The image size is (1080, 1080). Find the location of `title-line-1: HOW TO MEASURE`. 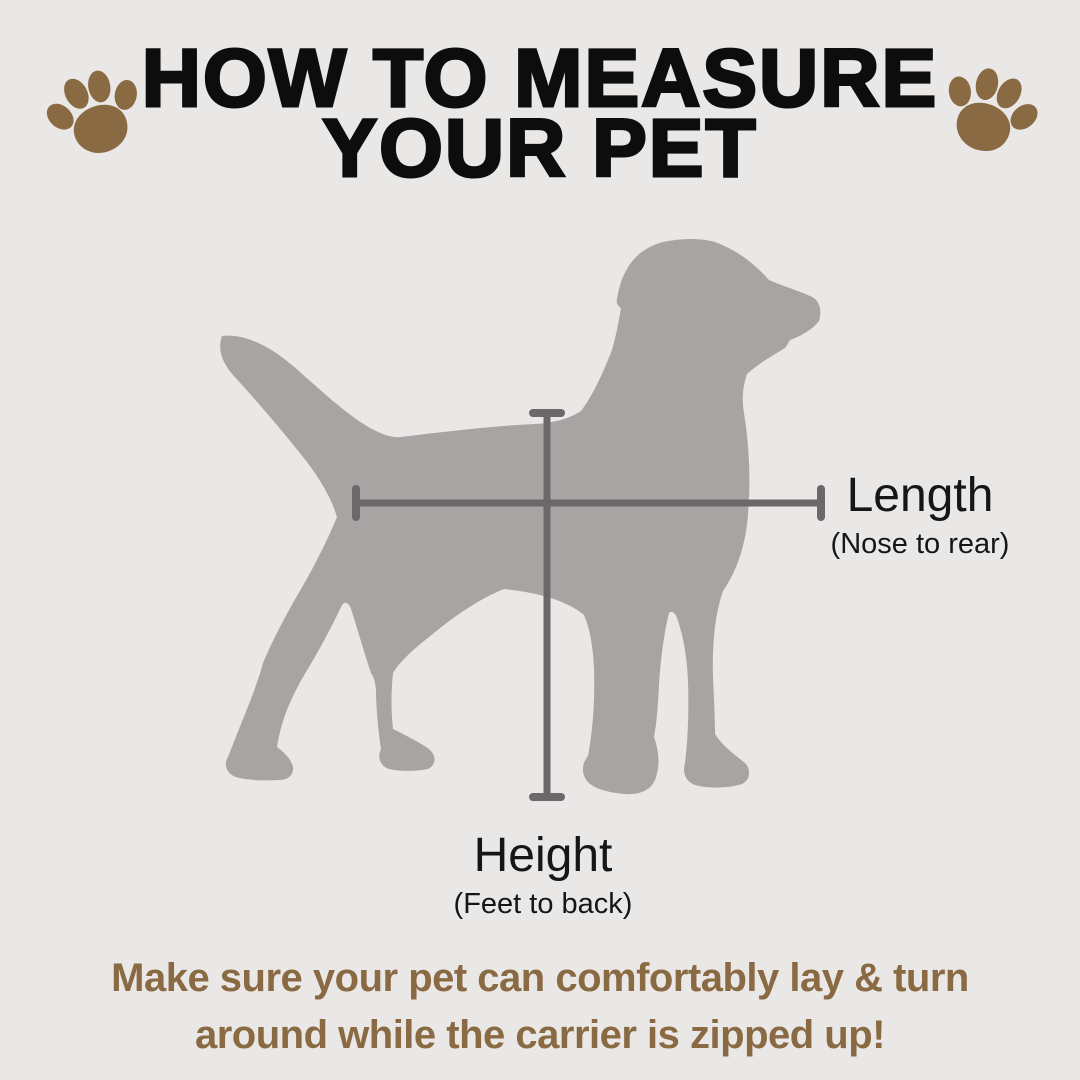

title-line-1: HOW TO MEASURE is located at coordinates (539, 78).